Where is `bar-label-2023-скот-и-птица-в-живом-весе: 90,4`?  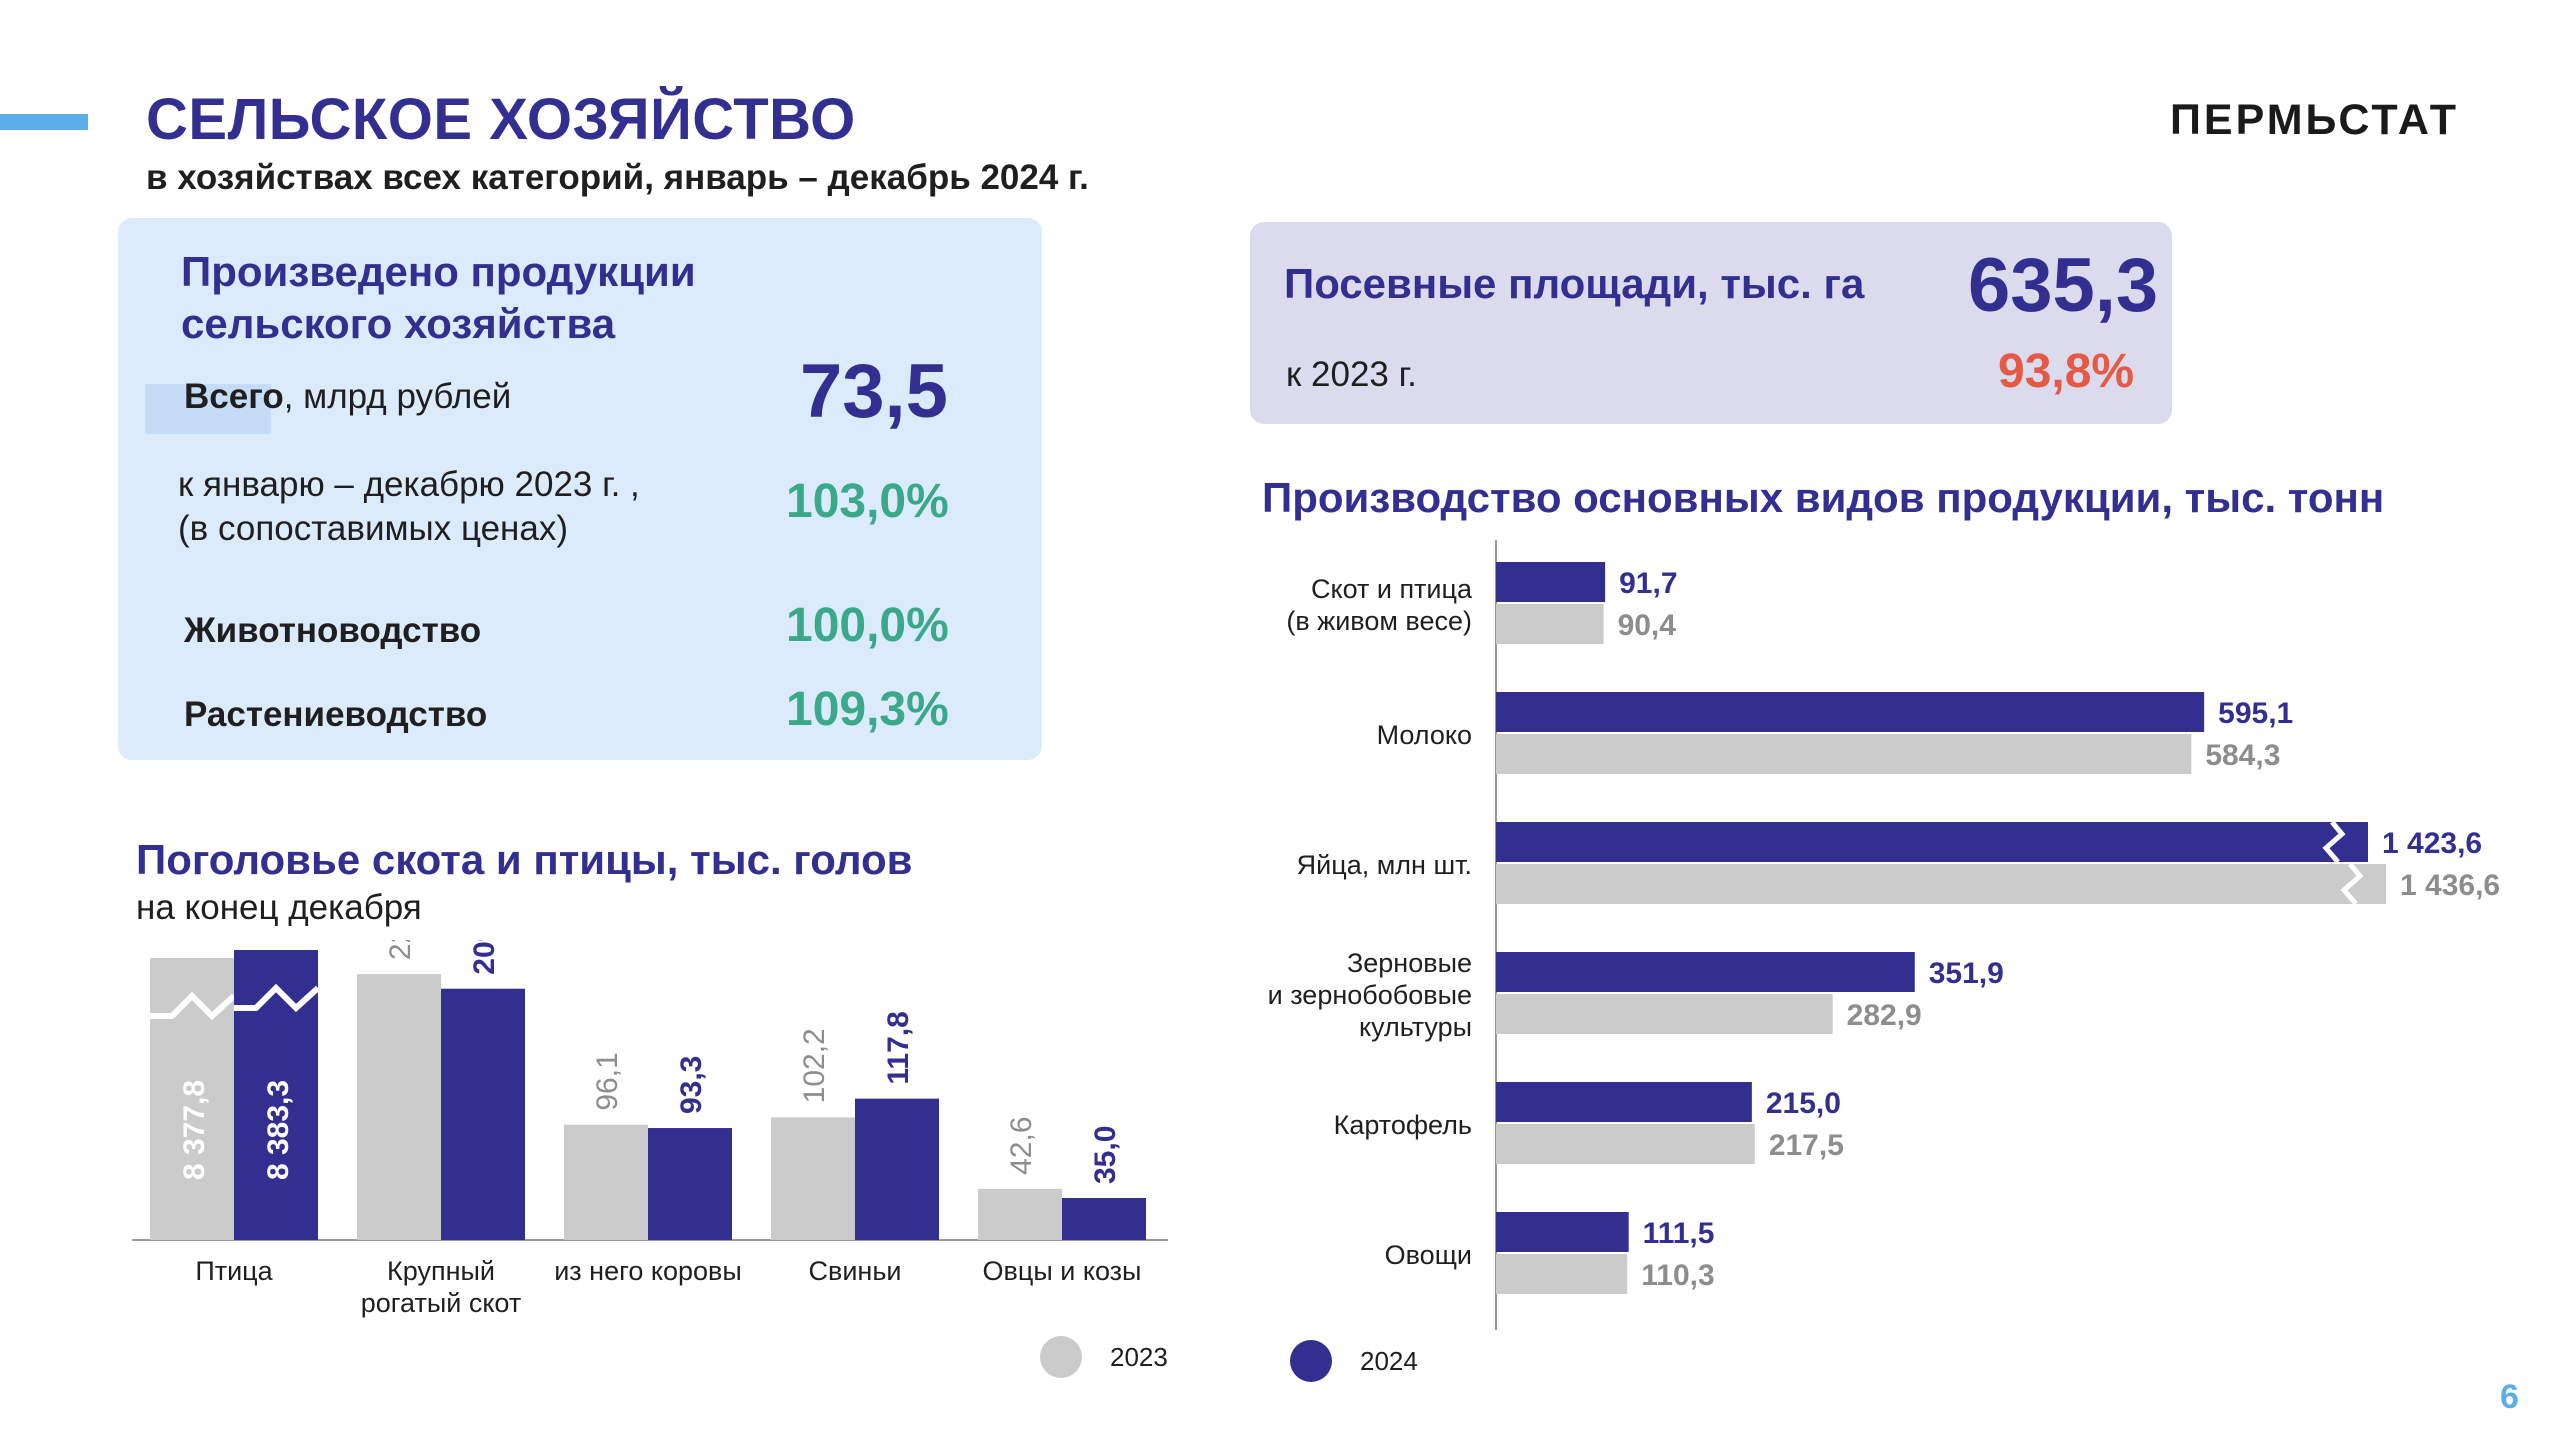 bar-label-2023-скот-и-птица-в-живом-весе: 90,4 is located at coordinates (1647, 625).